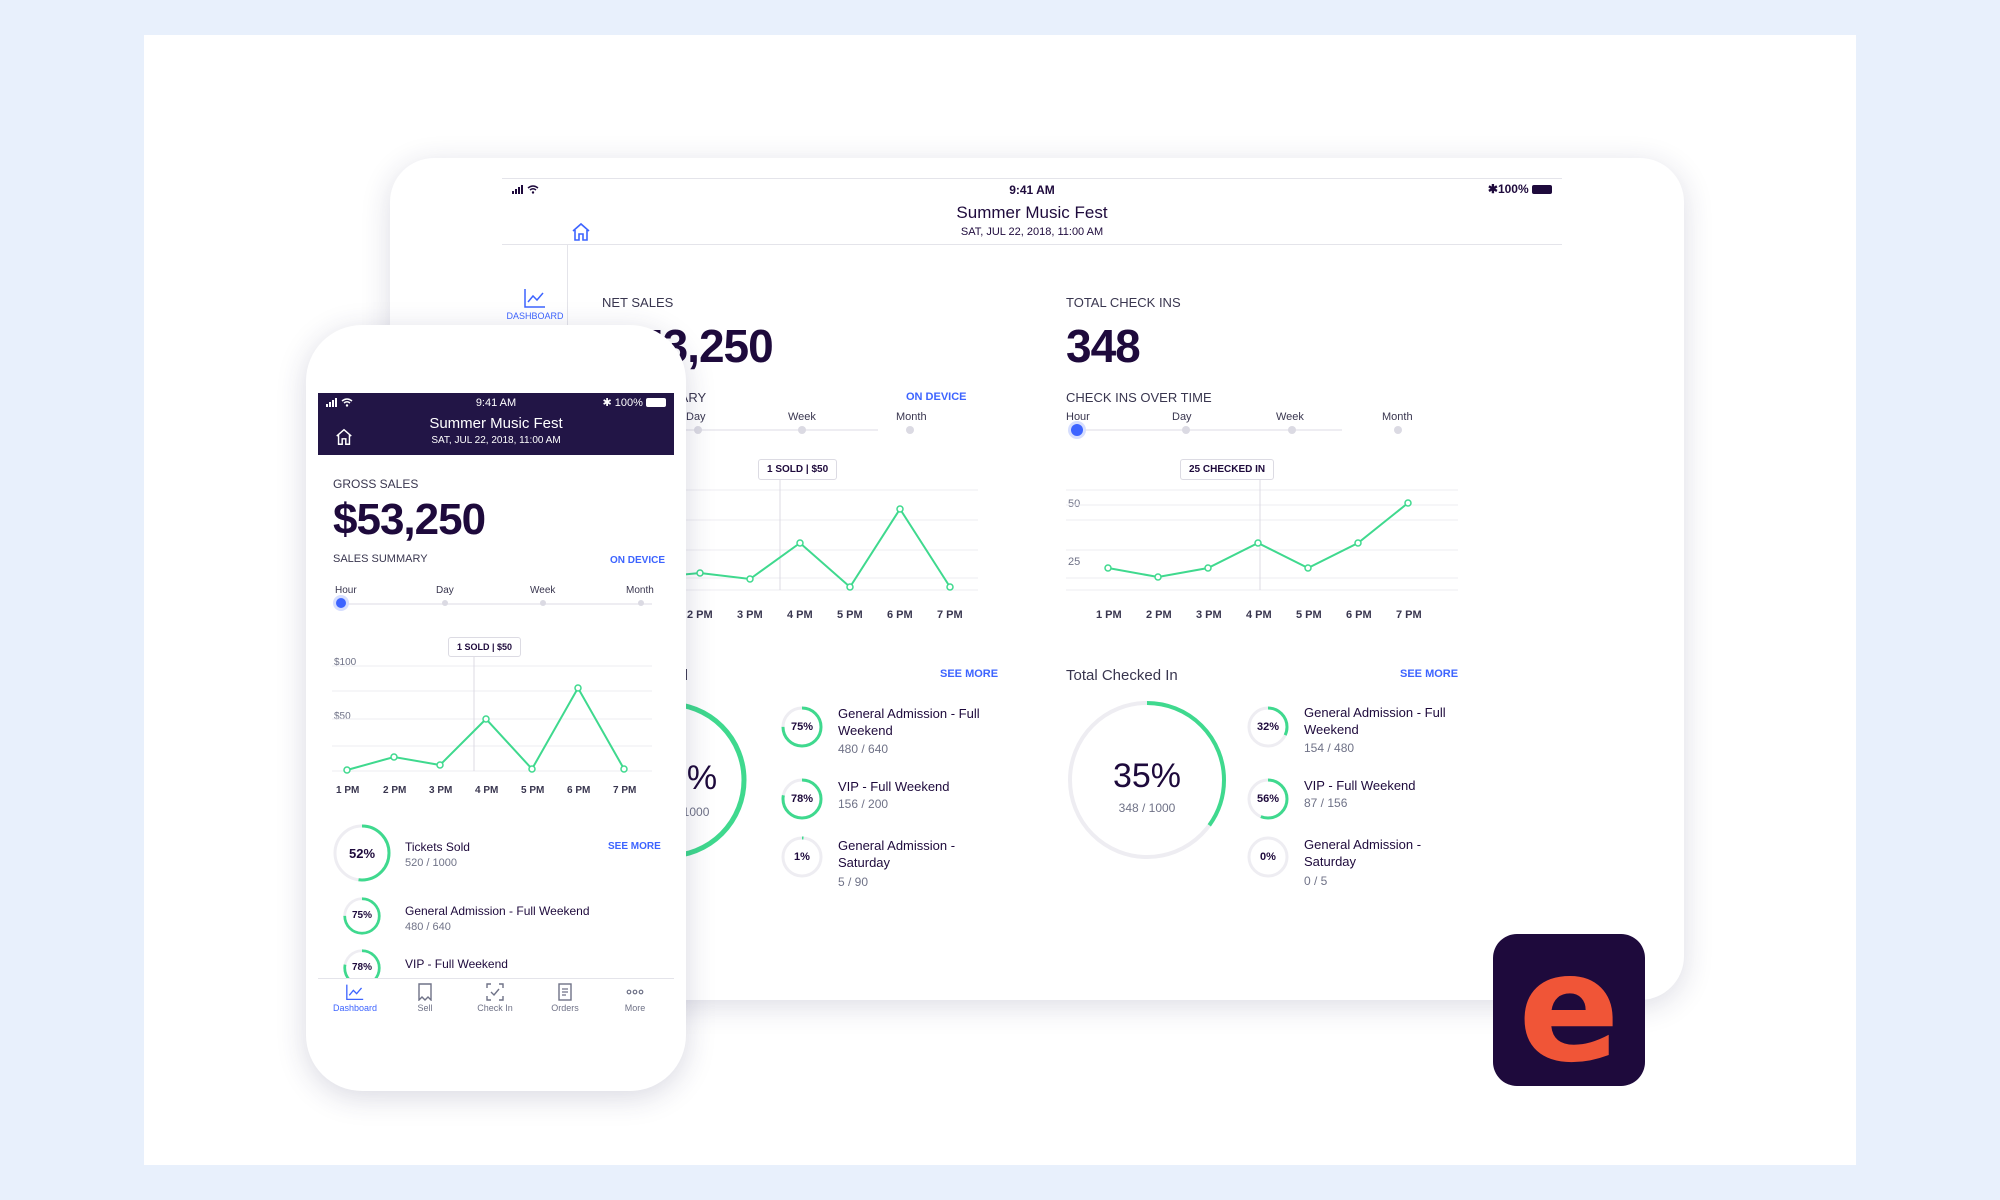 The image size is (2000, 1200). Describe the element at coordinates (437, 847) in the screenshot. I see `tickets-sold-title: Tickets Sold` at that location.